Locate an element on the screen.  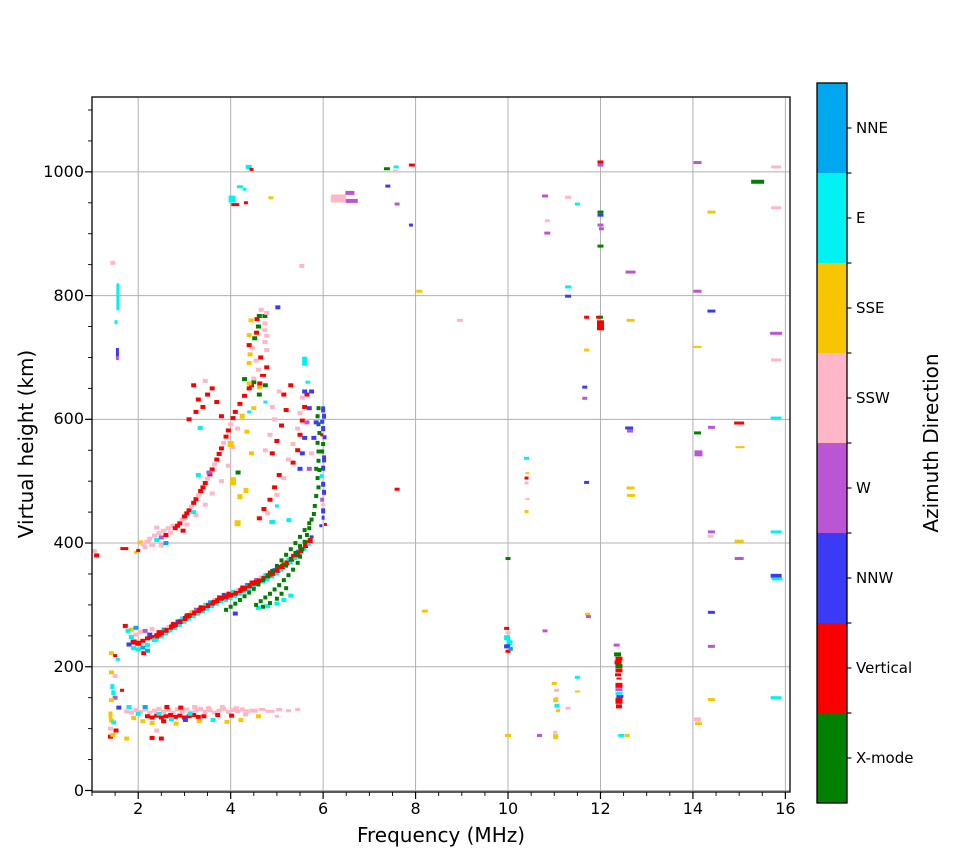
colorbar-label-e: E is located at coordinates (861, 218).